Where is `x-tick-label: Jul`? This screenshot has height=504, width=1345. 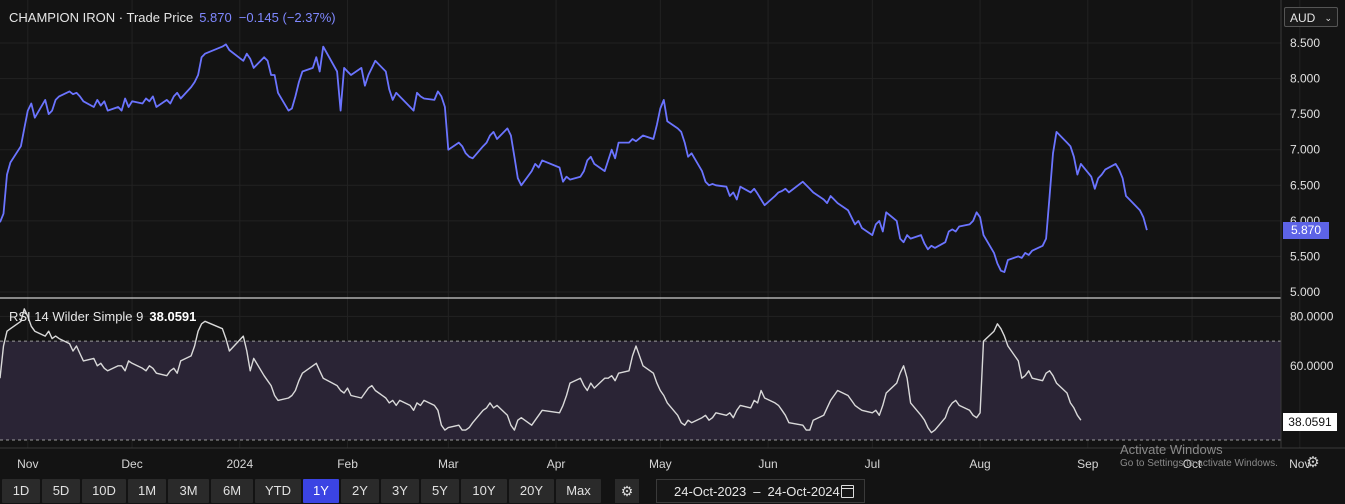 x-tick-label: Jul is located at coordinates (872, 464).